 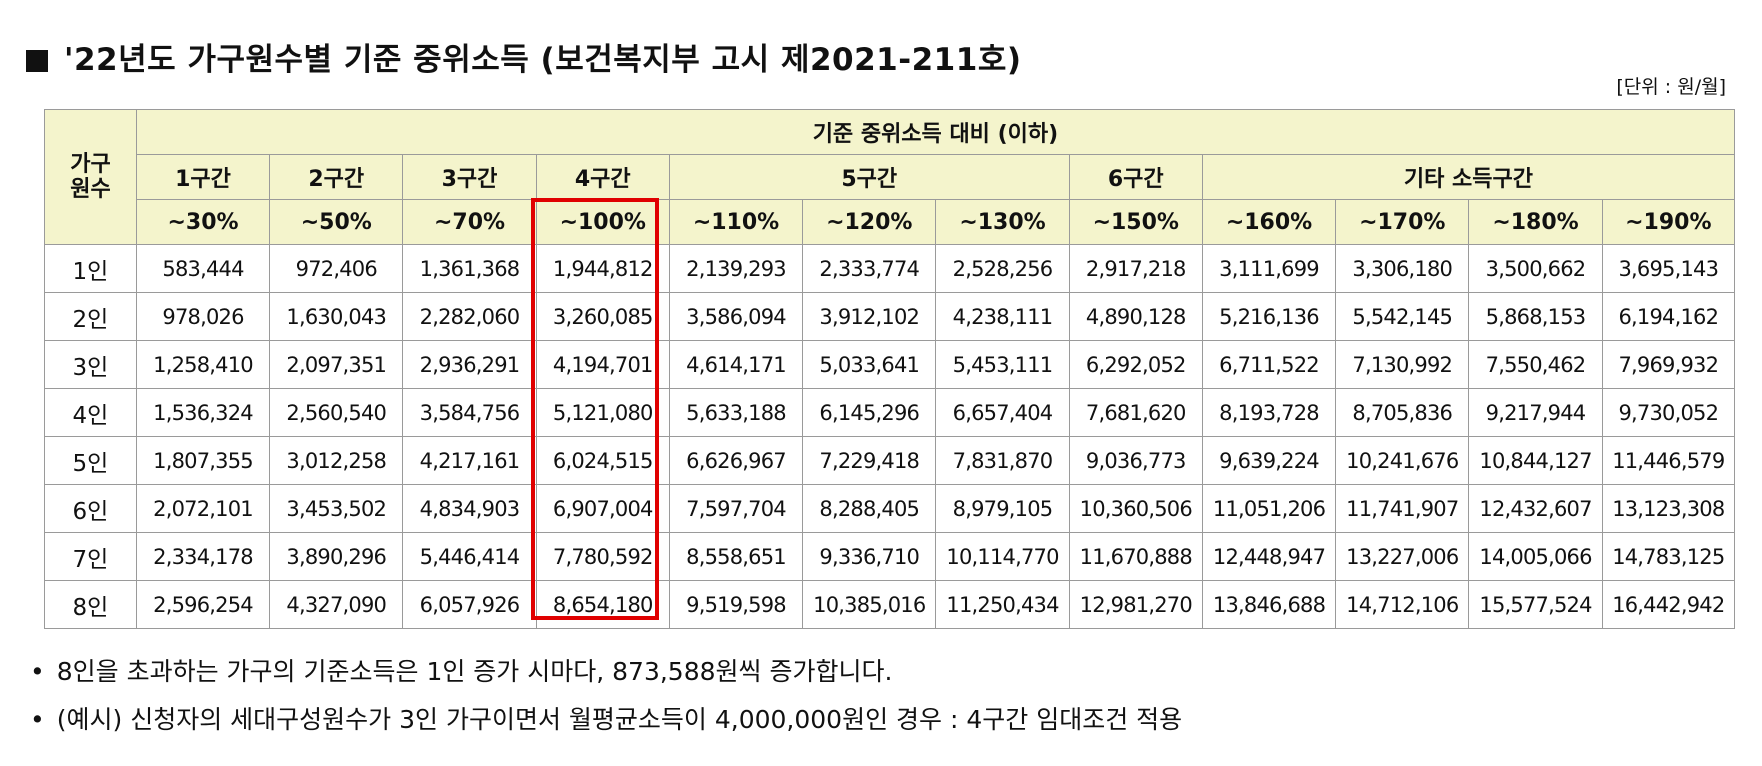 What do you see at coordinates (203, 508) in the screenshot?
I see `income-cell: 2,072,101` at bounding box center [203, 508].